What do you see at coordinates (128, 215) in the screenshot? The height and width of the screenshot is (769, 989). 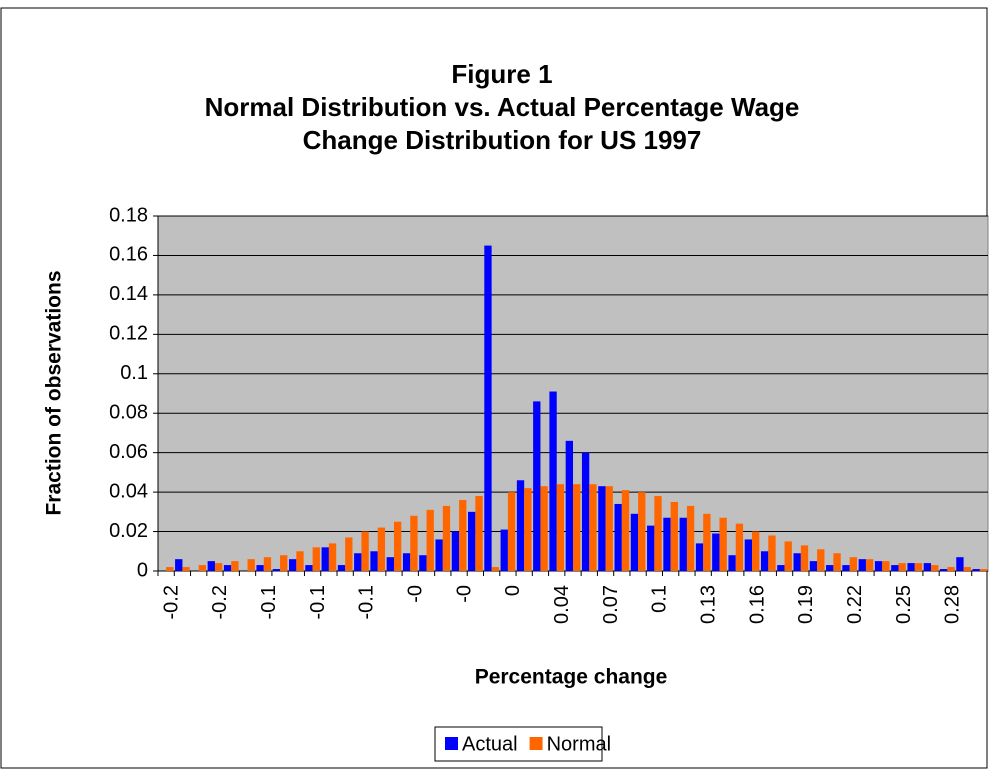 I see `y-tick-label: 0.18` at bounding box center [128, 215].